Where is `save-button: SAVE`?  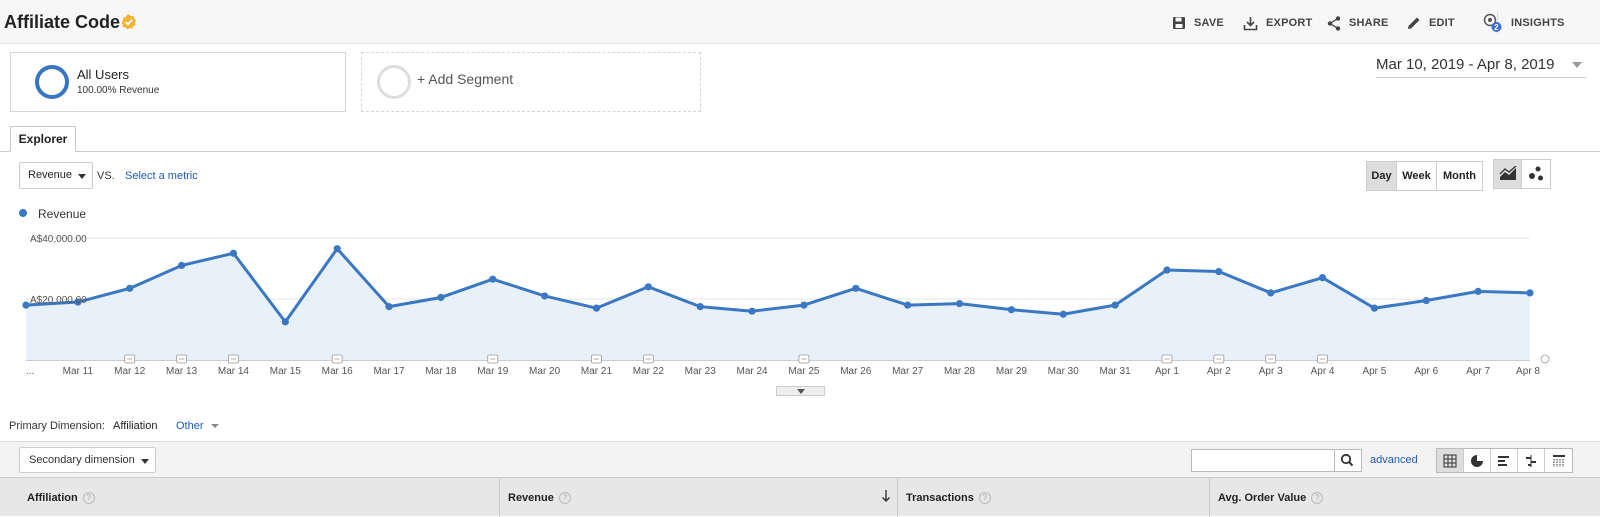 save-button: SAVE is located at coordinates (1198, 23).